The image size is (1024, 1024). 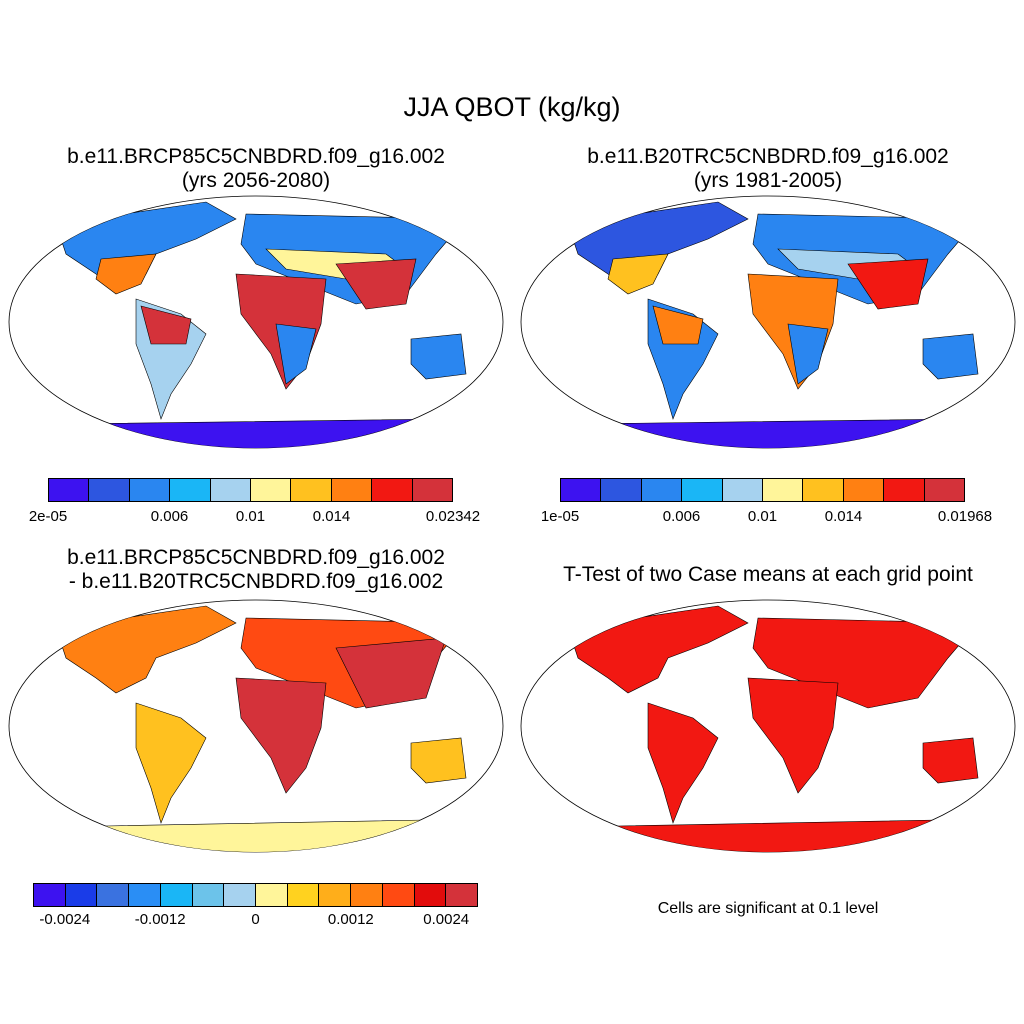 What do you see at coordinates (446, 919) in the screenshot?
I see `colorbar-tick-label: 0.0024` at bounding box center [446, 919].